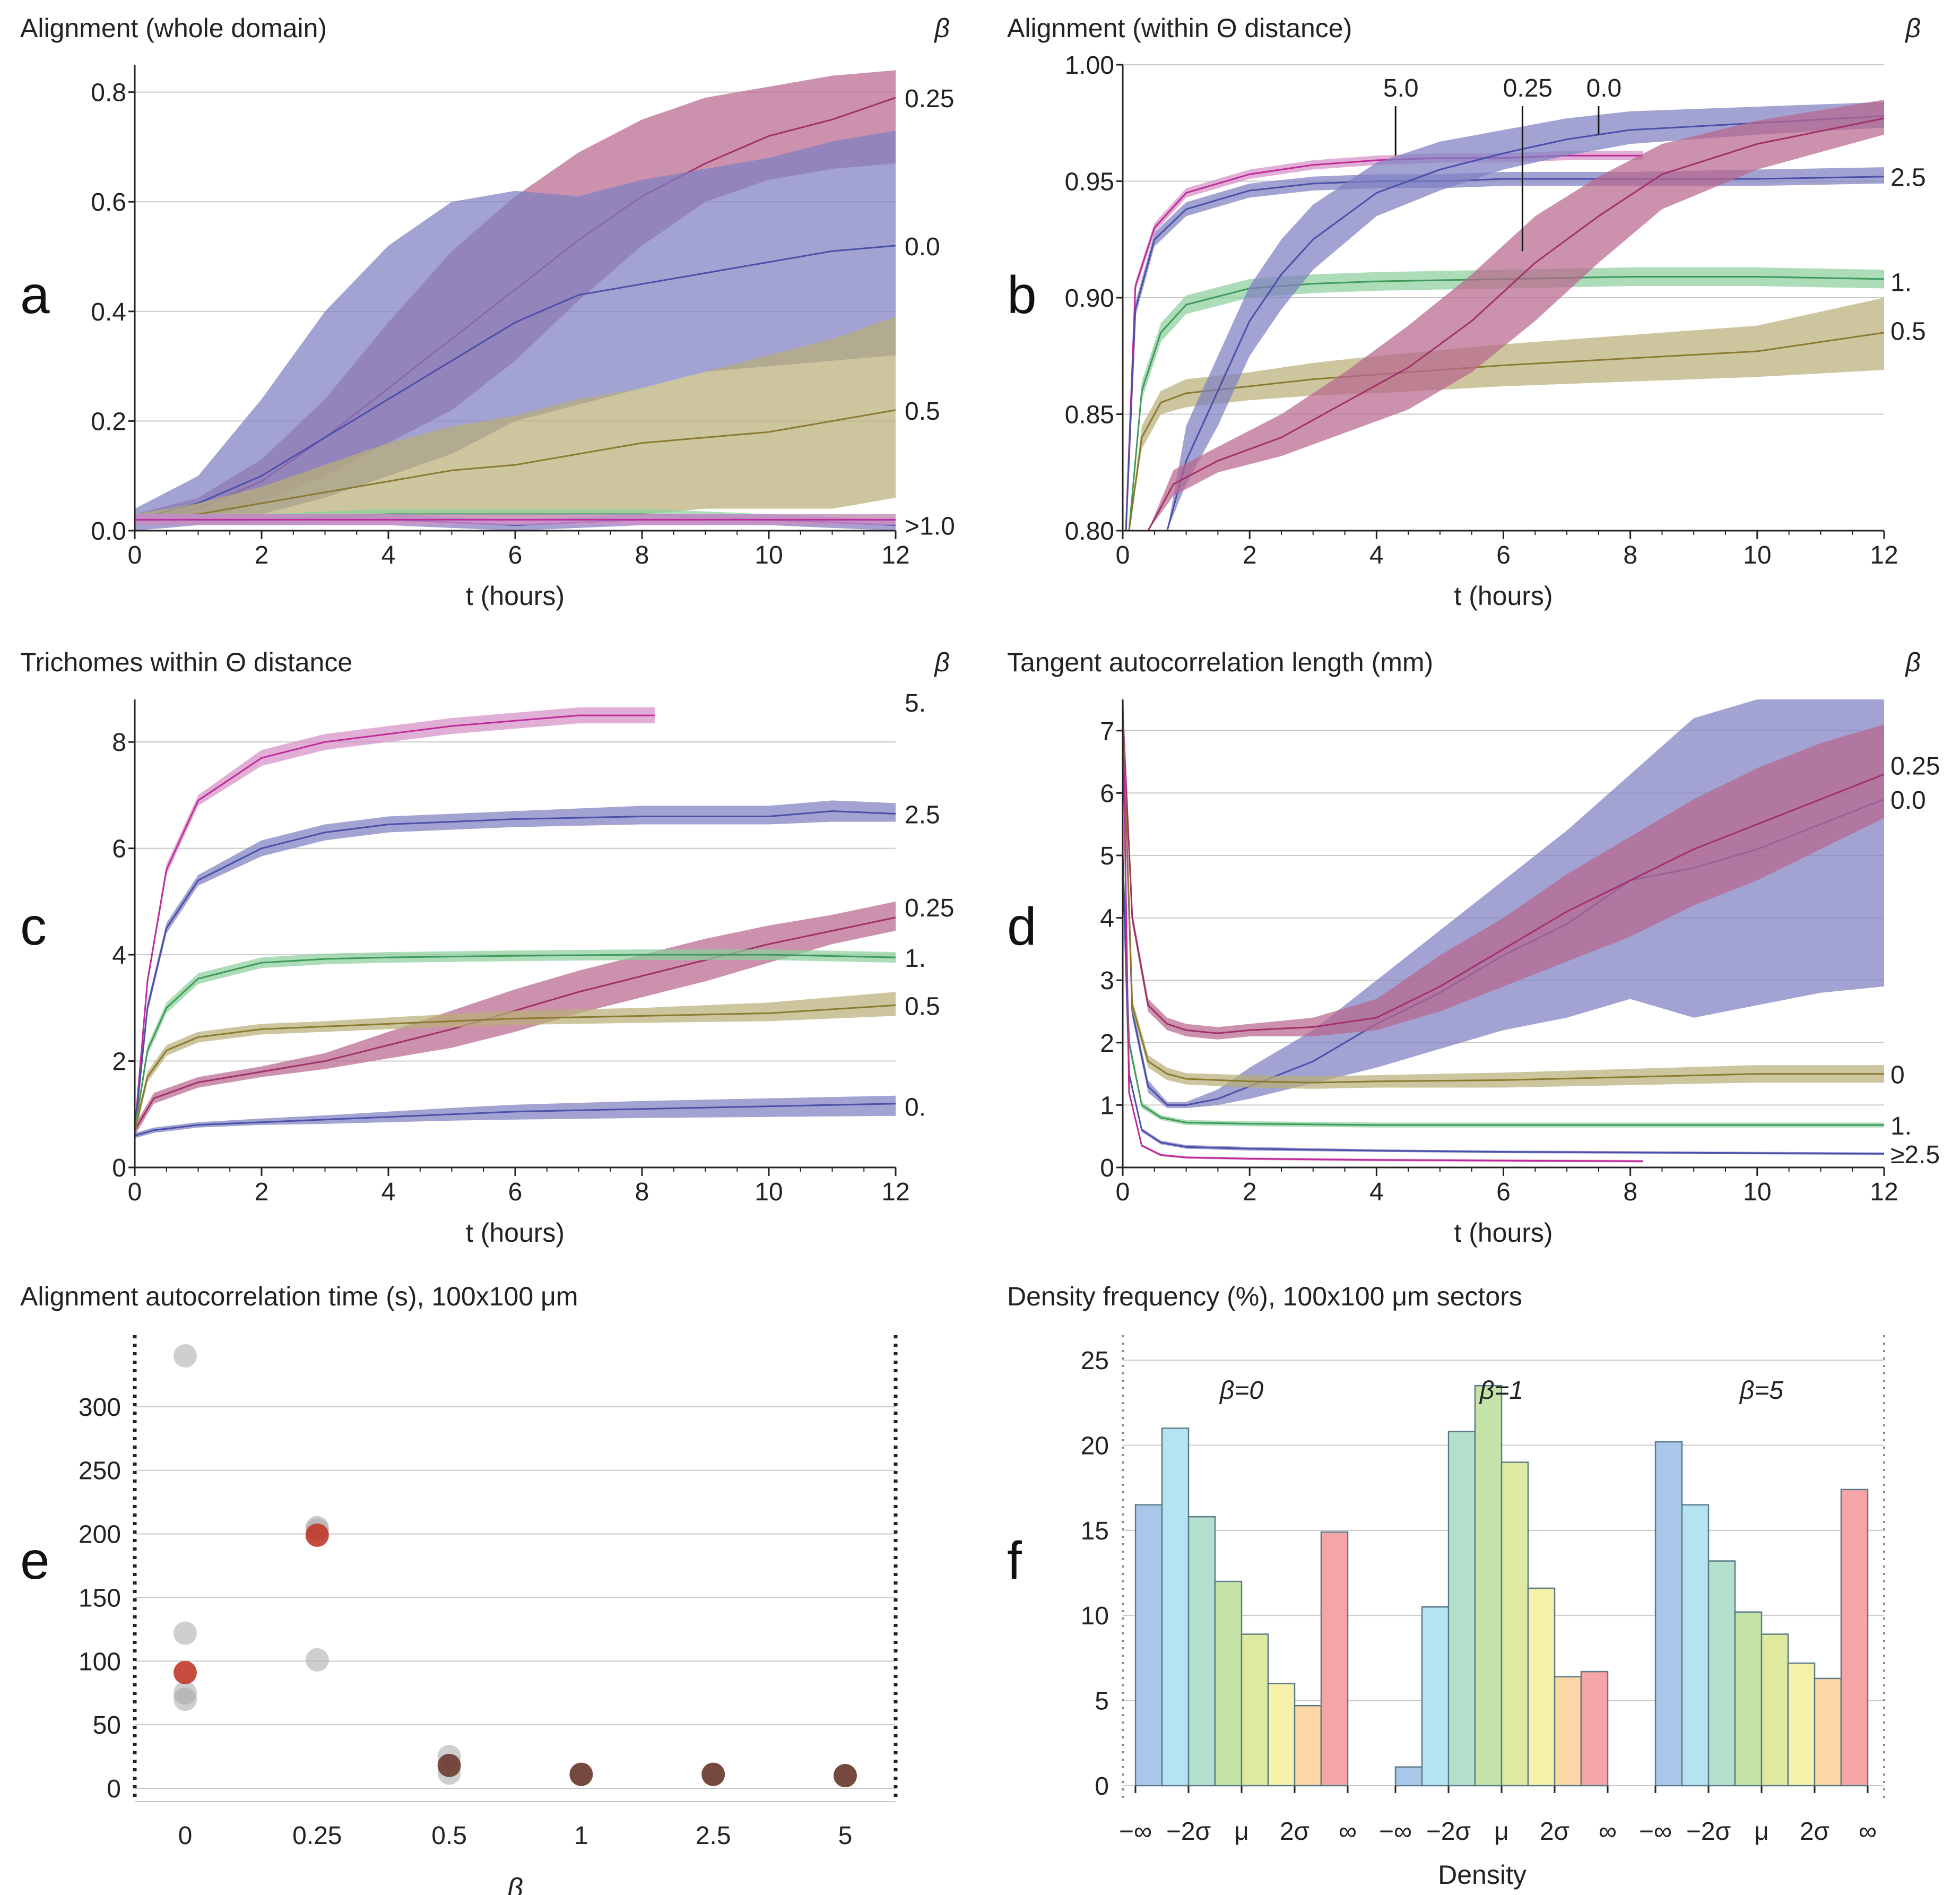 Image resolution: width=1960 pixels, height=1895 pixels. Describe the element at coordinates (33, 926) in the screenshot. I see `panel-letter: c` at that location.